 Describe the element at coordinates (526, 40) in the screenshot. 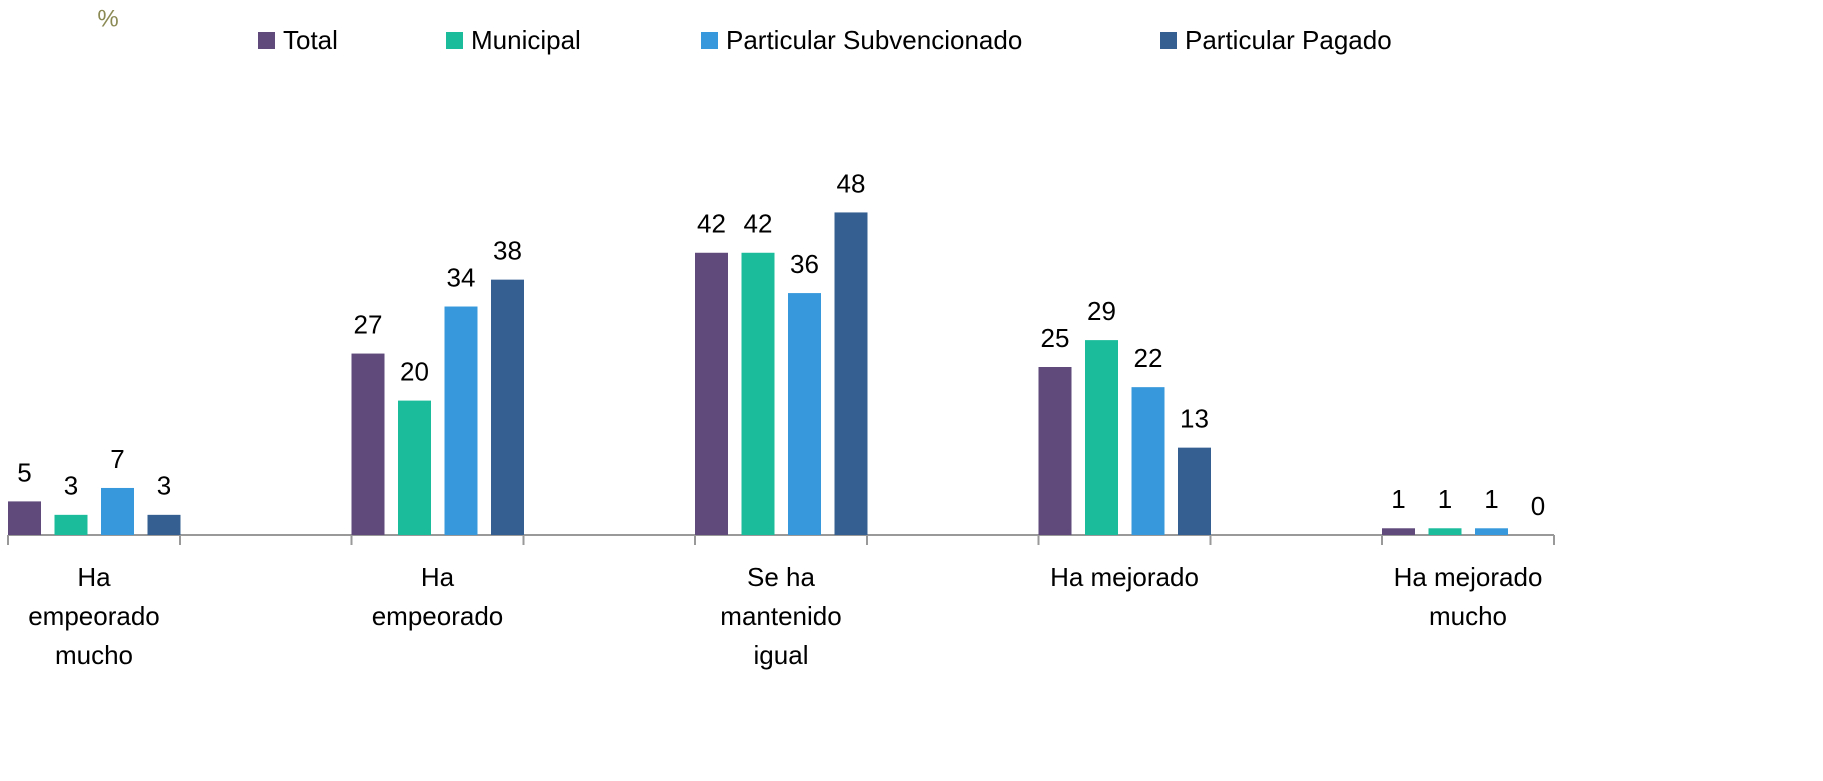

I see `legend-label: Municipal` at that location.